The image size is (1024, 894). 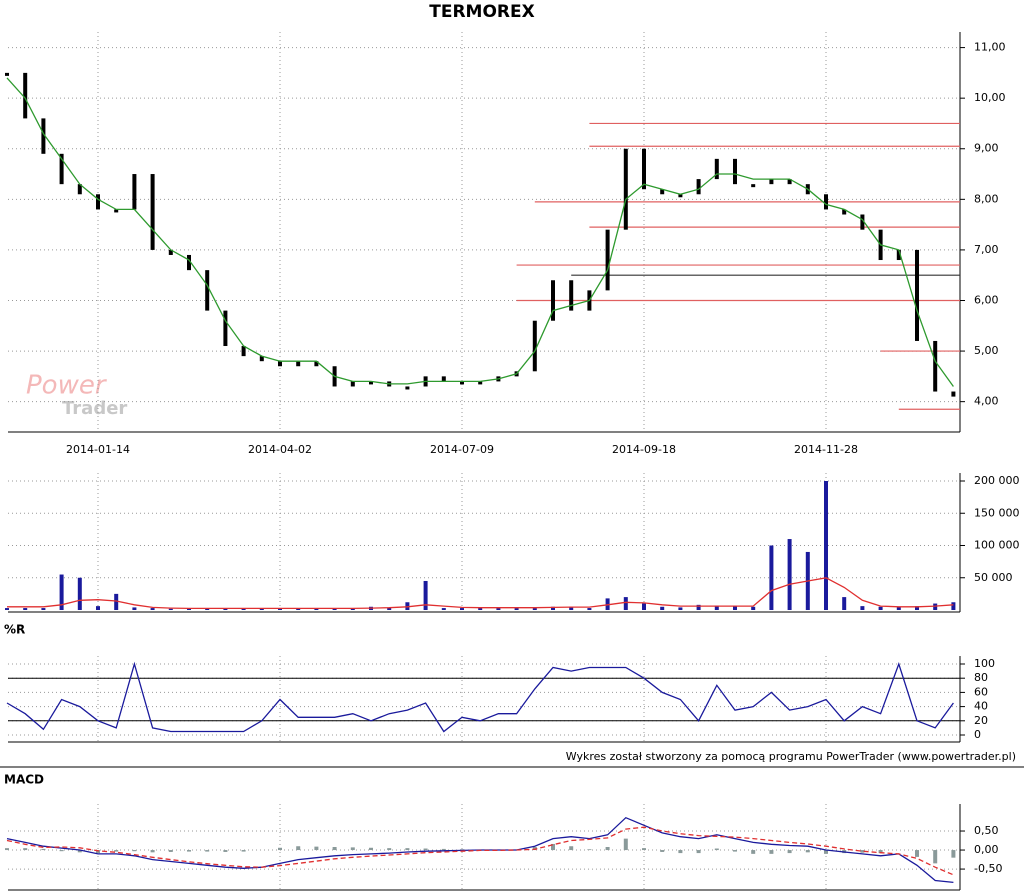 I want to click on y-tick-label: 6,00, so click(x=986, y=299).